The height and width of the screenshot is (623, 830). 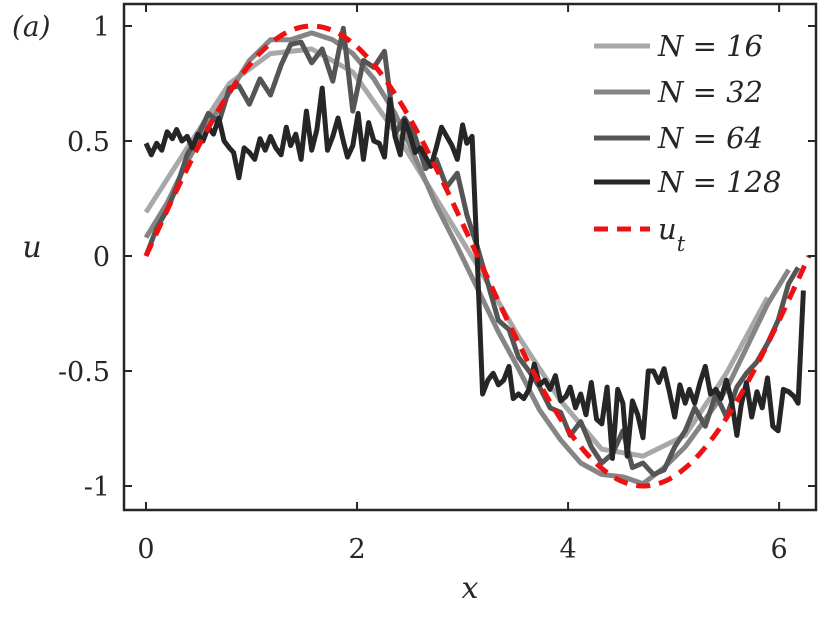 I want to click on y-axis-label: u, so click(x=31, y=247).